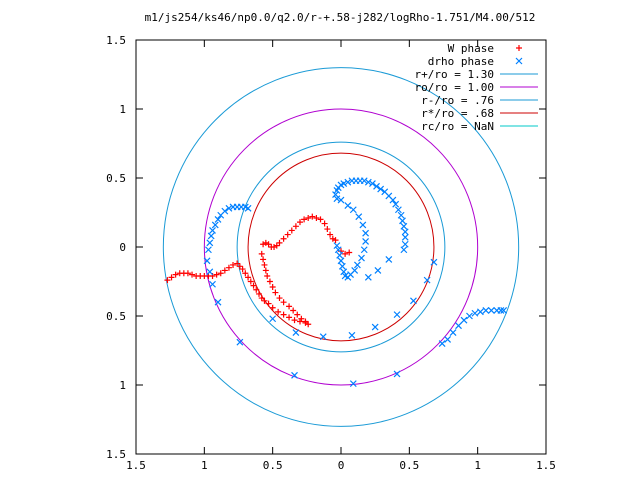 This screenshot has height=480, width=640. Describe the element at coordinates (454, 87) in the screenshot. I see `legend-label: ro/ro = 1.00` at that location.